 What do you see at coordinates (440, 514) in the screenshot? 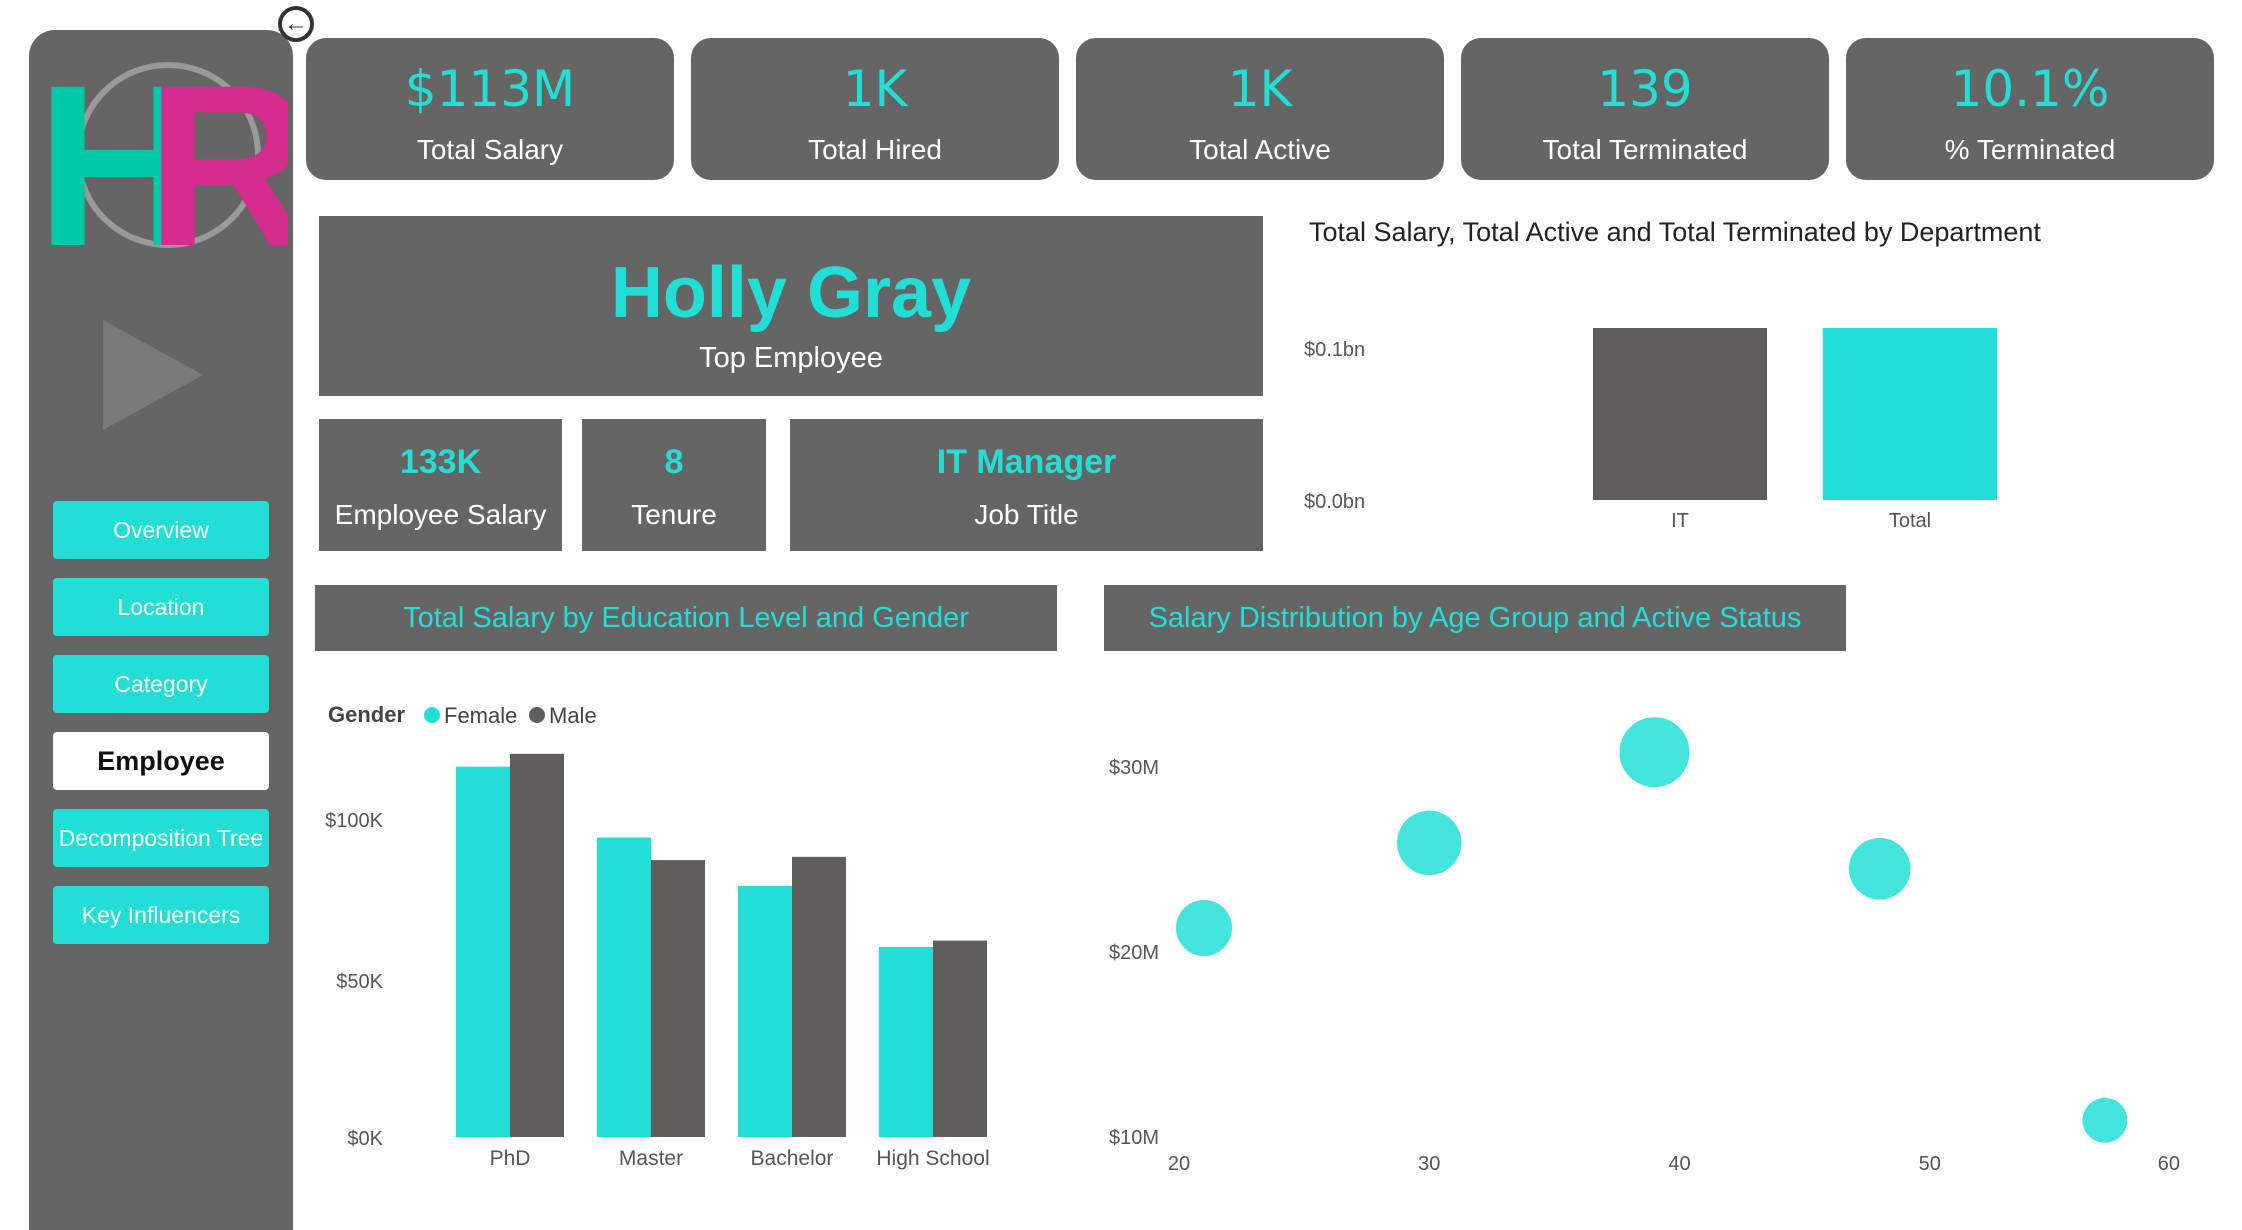
I see `employee-salary-label: Employee Salary` at bounding box center [440, 514].